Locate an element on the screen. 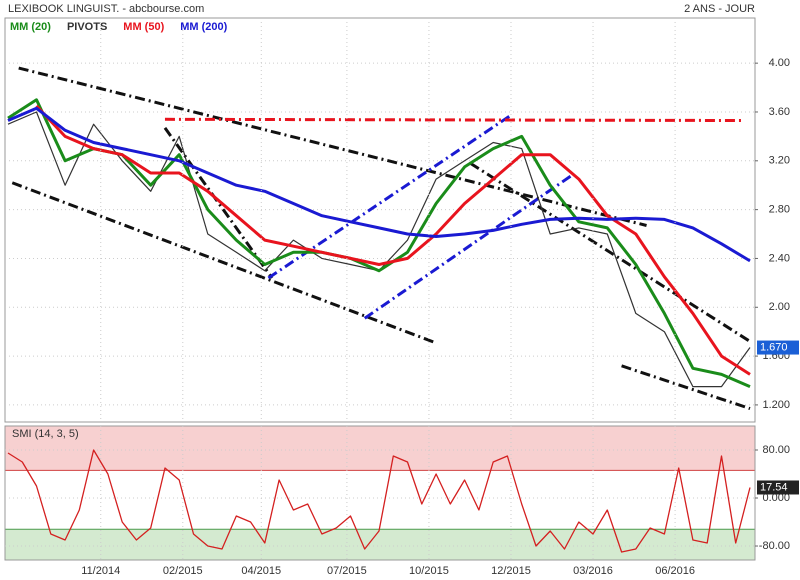 The width and height of the screenshot is (800, 580). y-tick-label: 3.20 is located at coordinates (779, 161).